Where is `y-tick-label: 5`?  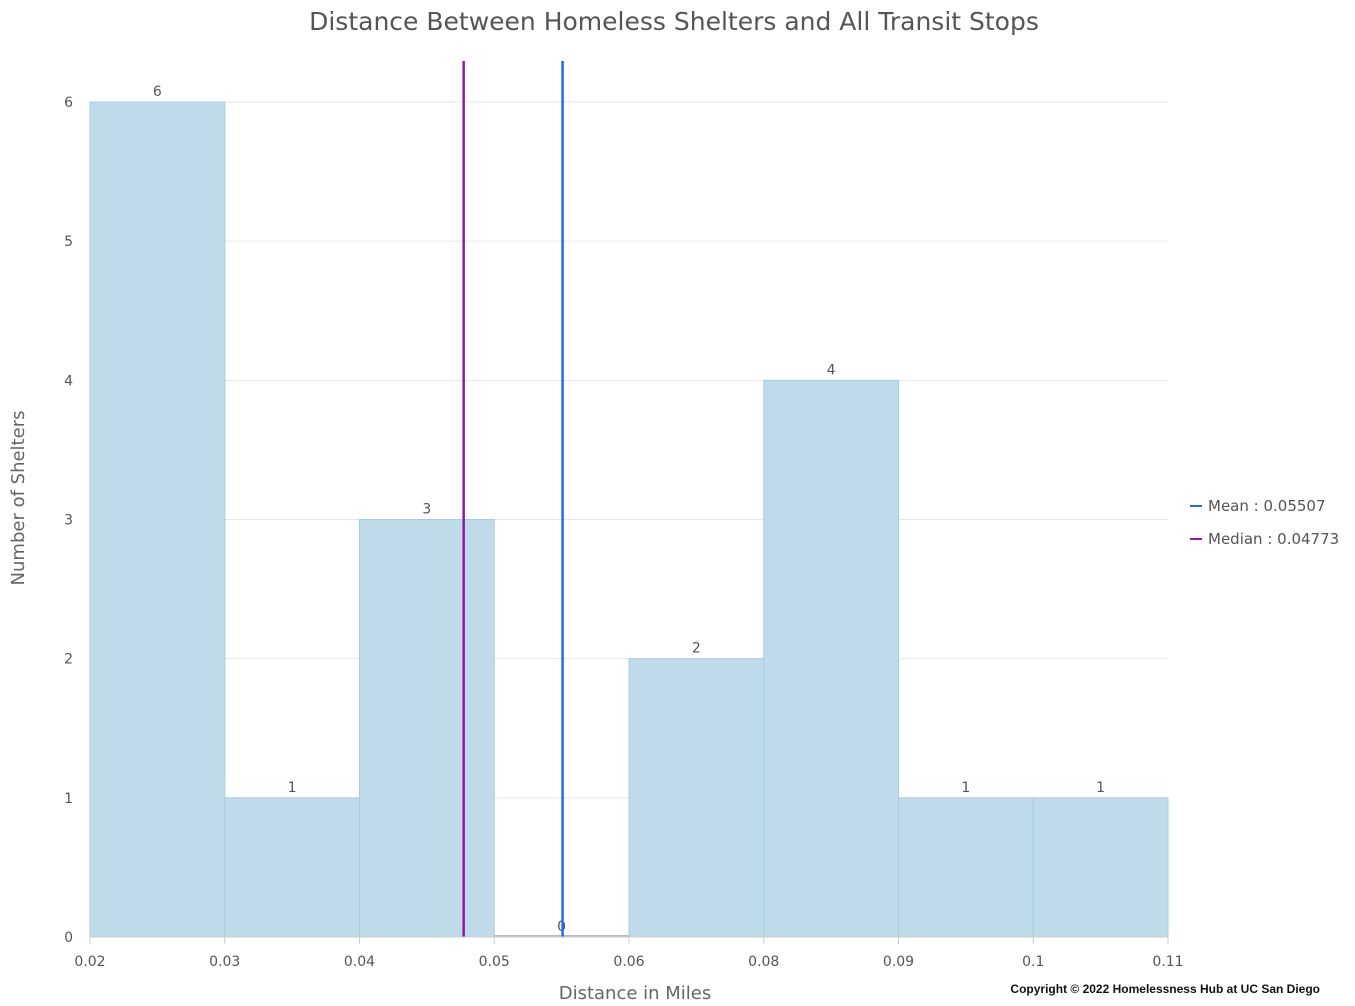 y-tick-label: 5 is located at coordinates (68, 242).